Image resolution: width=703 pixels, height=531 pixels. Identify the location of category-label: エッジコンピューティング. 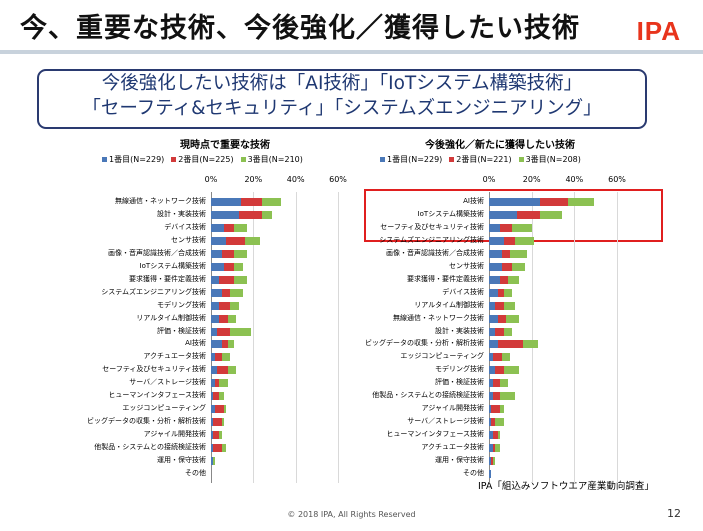
(164, 408).